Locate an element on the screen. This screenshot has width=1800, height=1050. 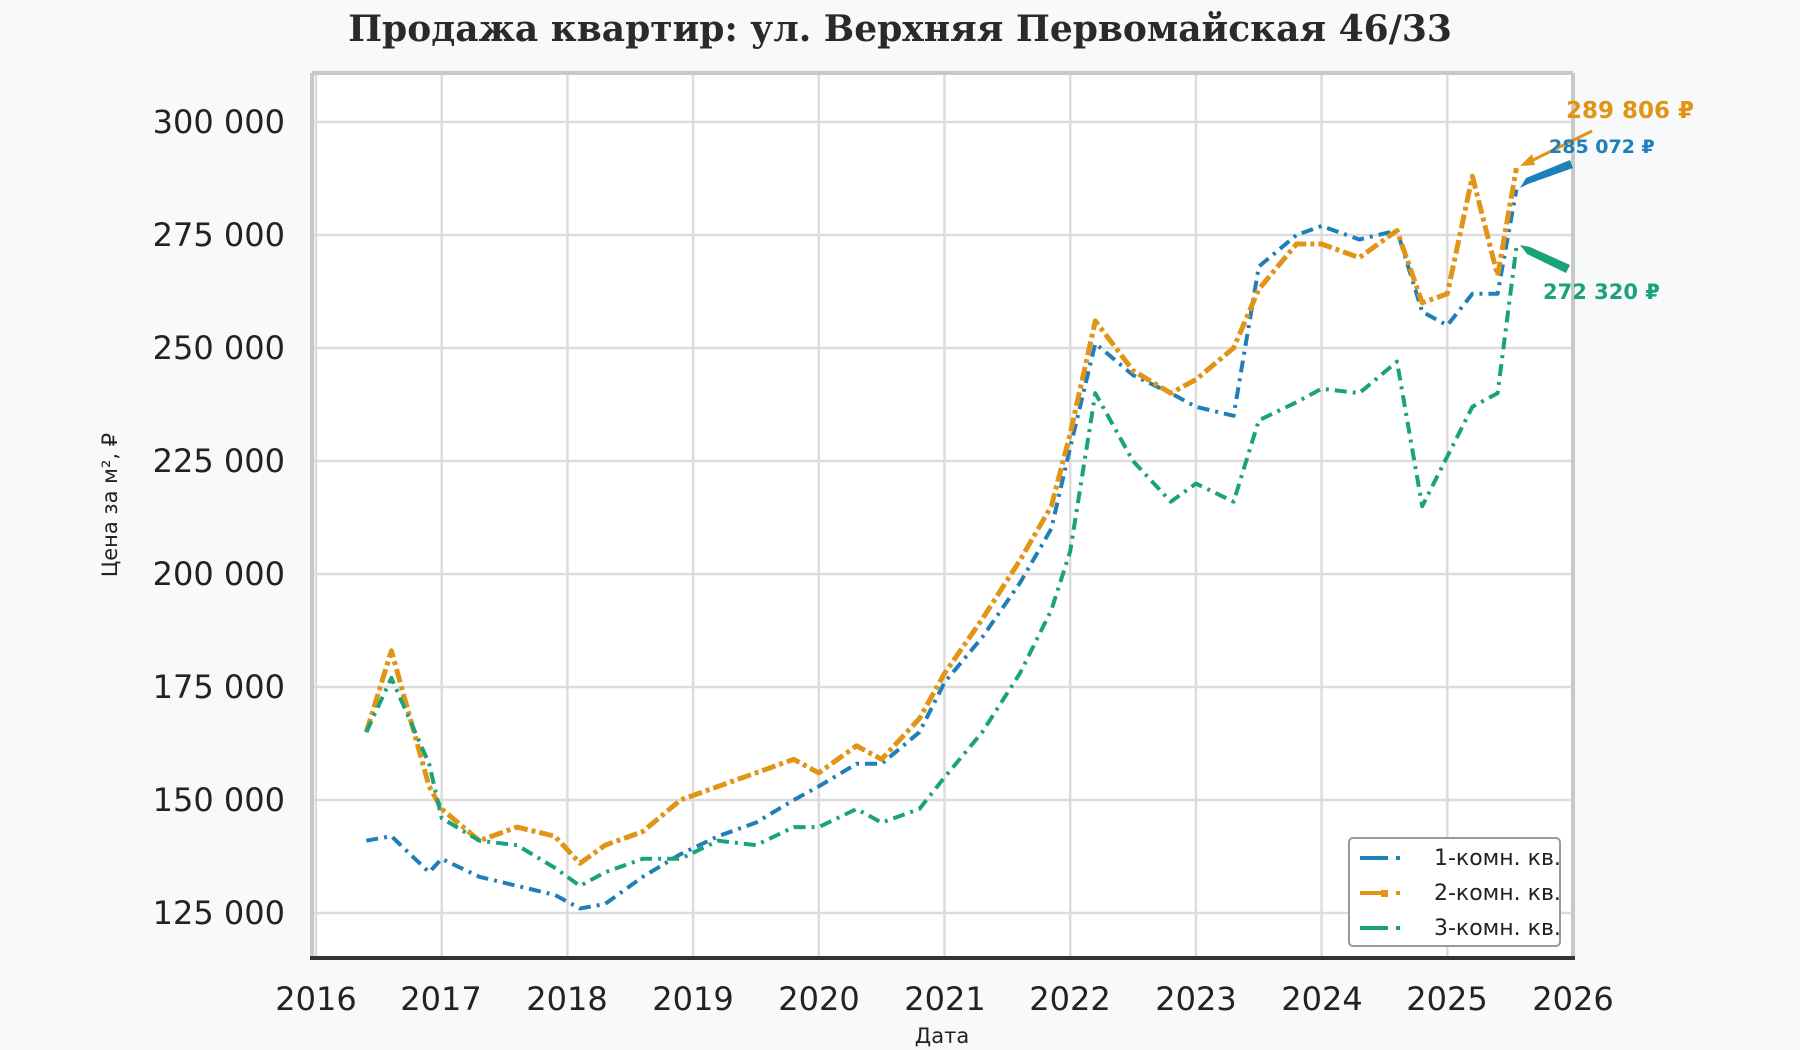
x-tick-label: 2023 is located at coordinates (1196, 999).